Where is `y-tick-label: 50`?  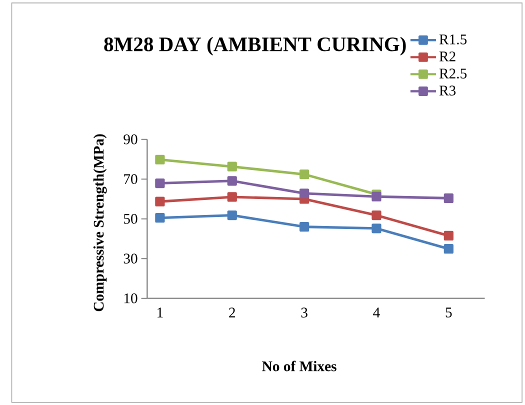 y-tick-label: 50 is located at coordinates (131, 219).